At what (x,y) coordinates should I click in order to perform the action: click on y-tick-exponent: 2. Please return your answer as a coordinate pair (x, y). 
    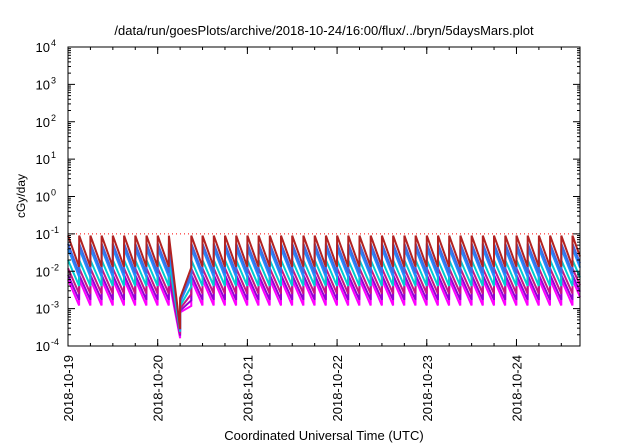
    Looking at the image, I should click on (53, 118).